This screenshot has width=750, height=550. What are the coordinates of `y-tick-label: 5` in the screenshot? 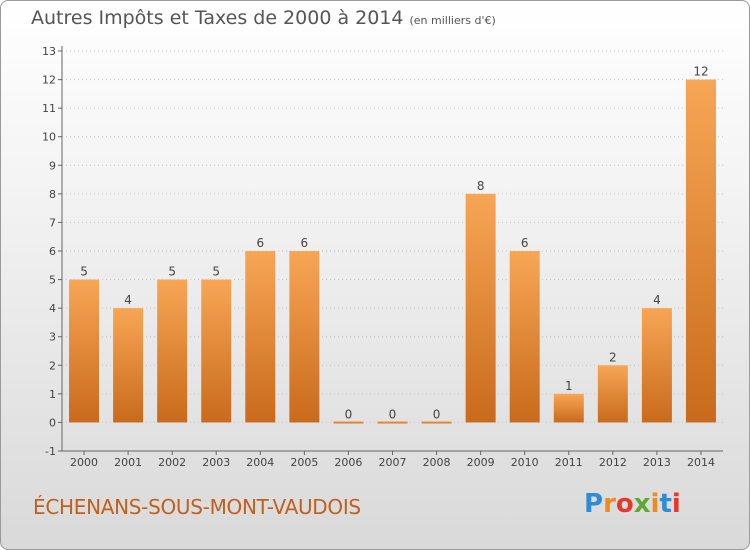 It's located at (52, 280).